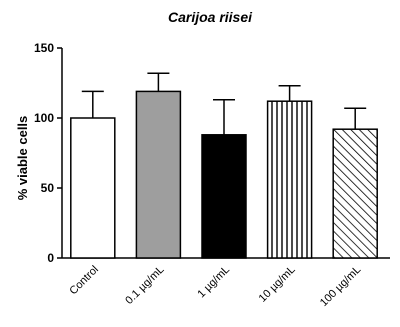 The height and width of the screenshot is (327, 400). Describe the element at coordinates (44, 48) in the screenshot. I see `y-tick-label: 150` at that location.